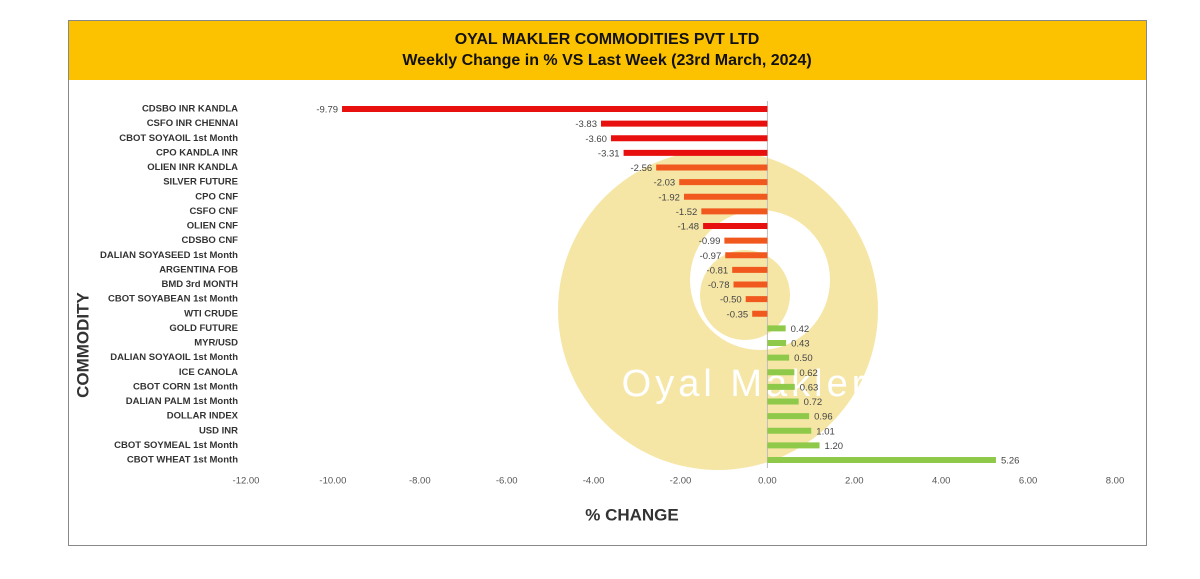  Describe the element at coordinates (210, 240) in the screenshot. I see `y-tick-label: CDSBO CNF` at that location.